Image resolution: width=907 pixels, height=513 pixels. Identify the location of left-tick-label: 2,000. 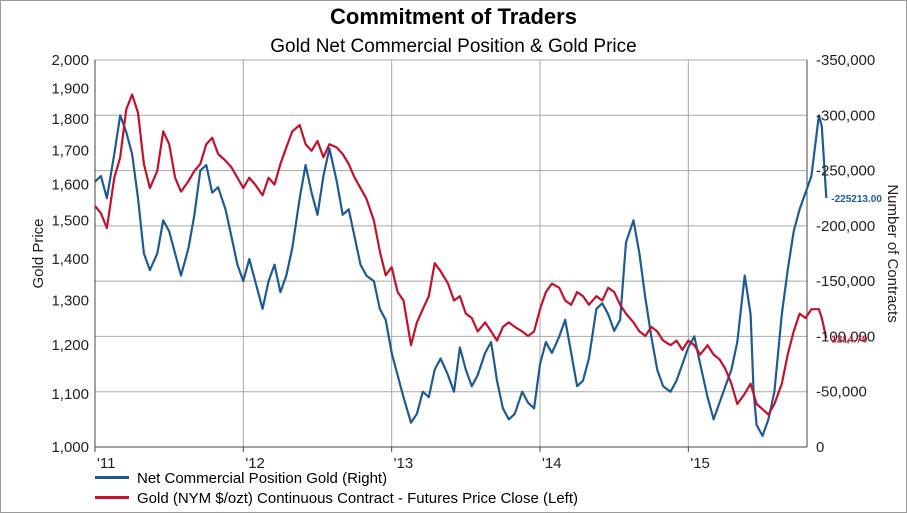
(70, 60).